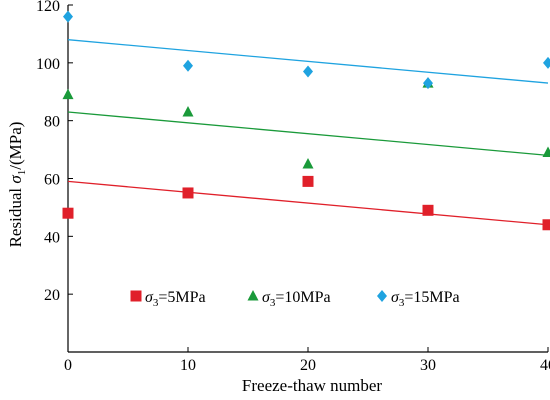  Describe the element at coordinates (15, 216) in the screenshot. I see `y-axis-title-prefix: Residual` at that location.